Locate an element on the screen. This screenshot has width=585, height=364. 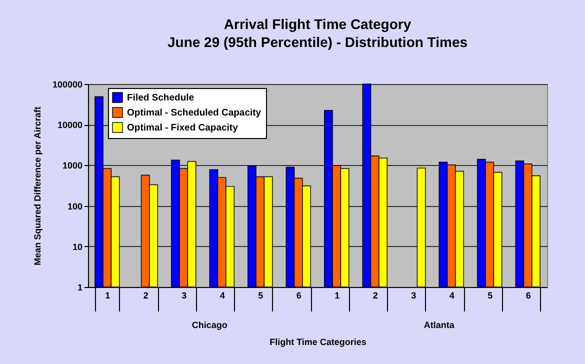
x-axis-title: Flight Time Categories is located at coordinates (318, 342).